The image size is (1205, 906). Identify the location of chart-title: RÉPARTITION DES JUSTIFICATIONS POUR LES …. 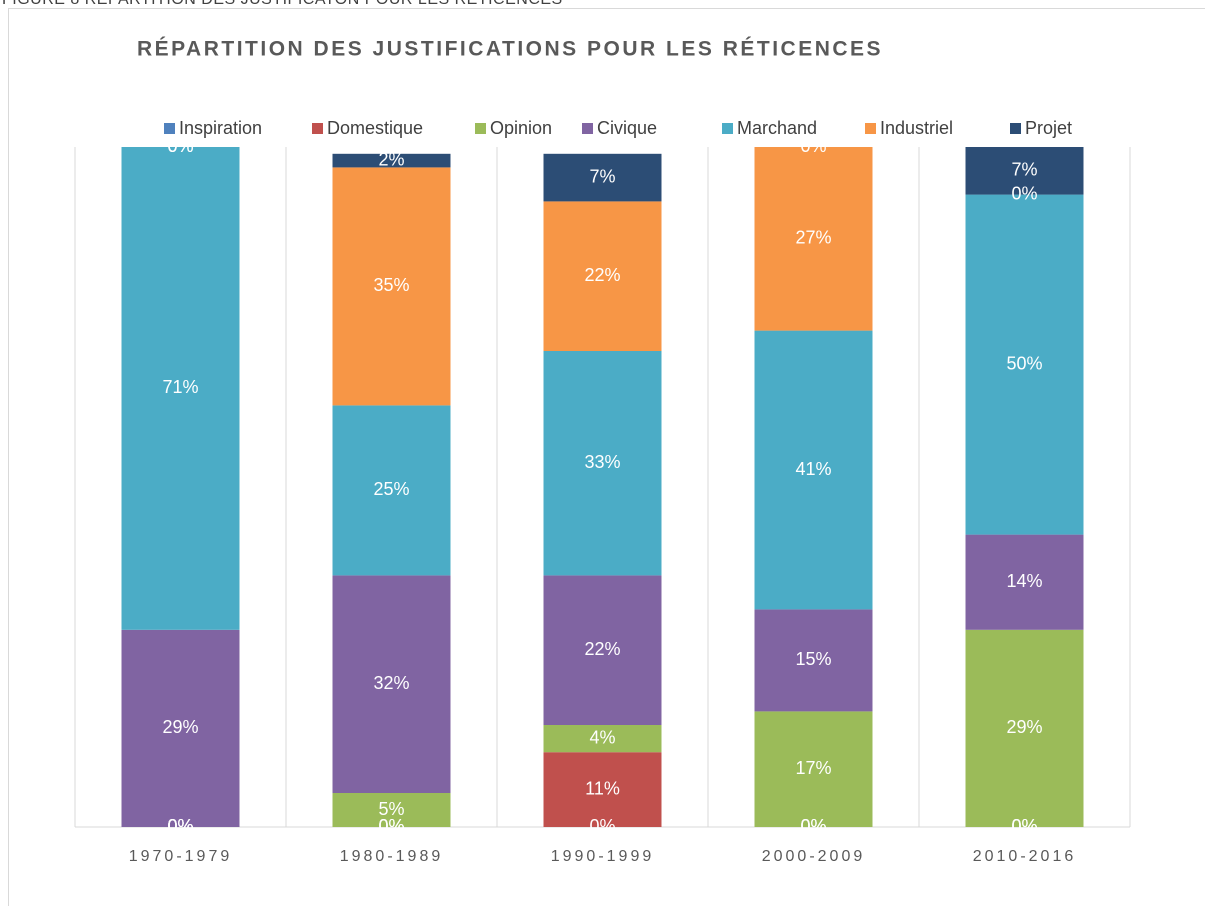
(510, 49).